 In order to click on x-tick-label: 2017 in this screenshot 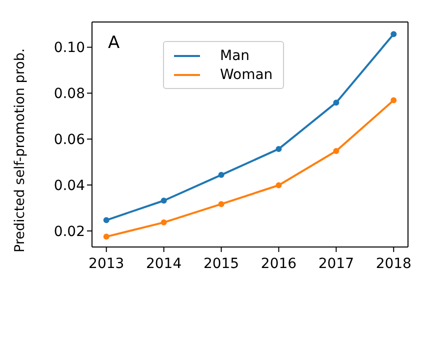, I will do `click(336, 264)`.